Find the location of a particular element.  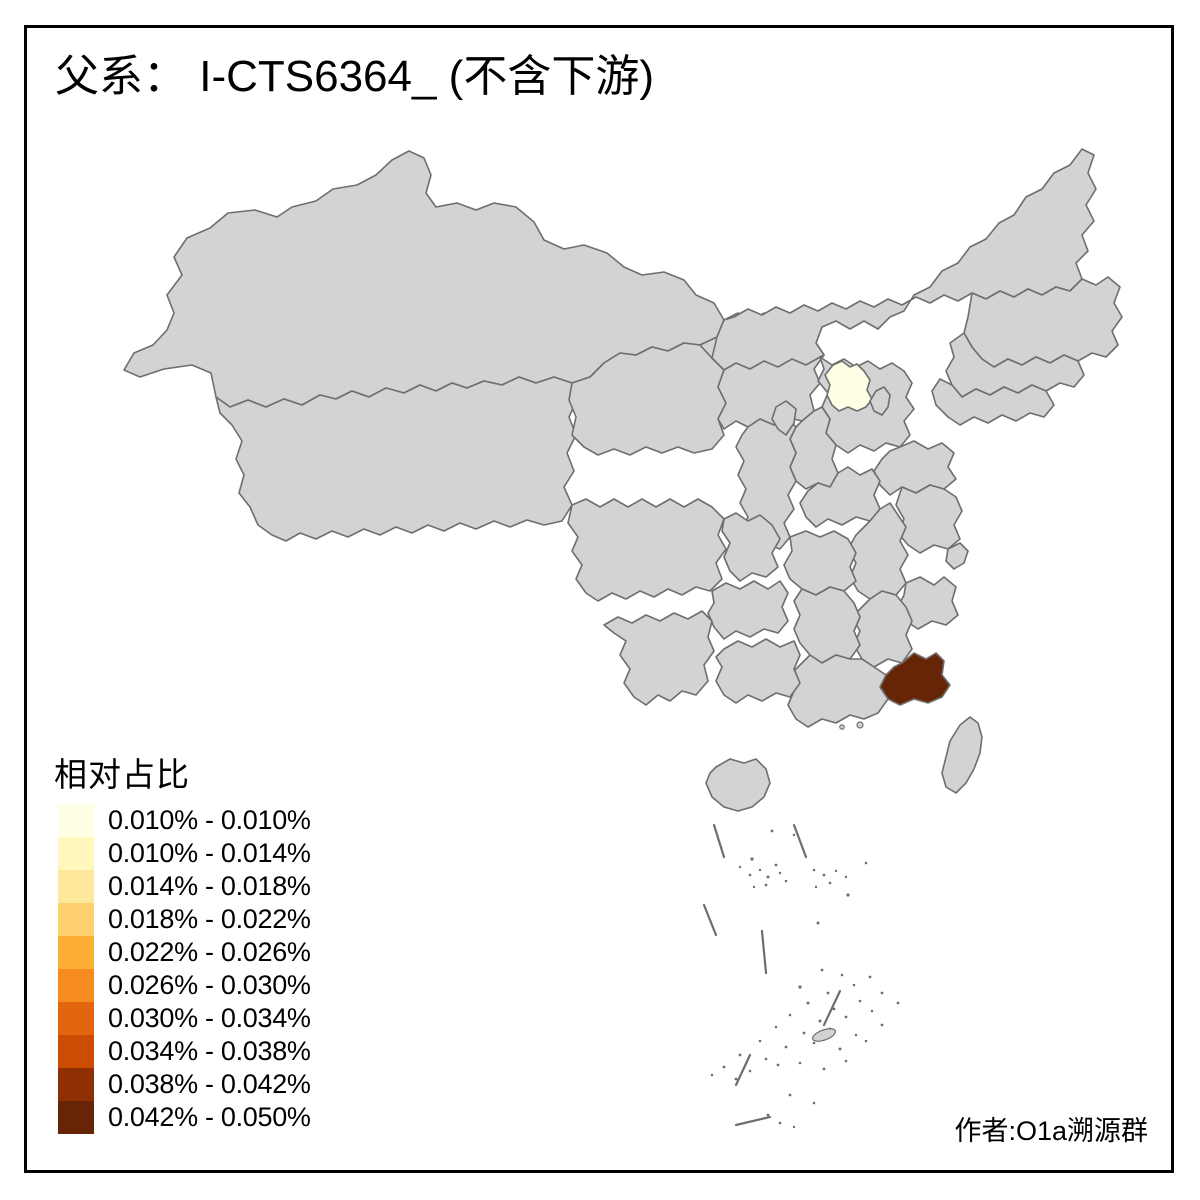

region-qinghai is located at coordinates (647, 399).